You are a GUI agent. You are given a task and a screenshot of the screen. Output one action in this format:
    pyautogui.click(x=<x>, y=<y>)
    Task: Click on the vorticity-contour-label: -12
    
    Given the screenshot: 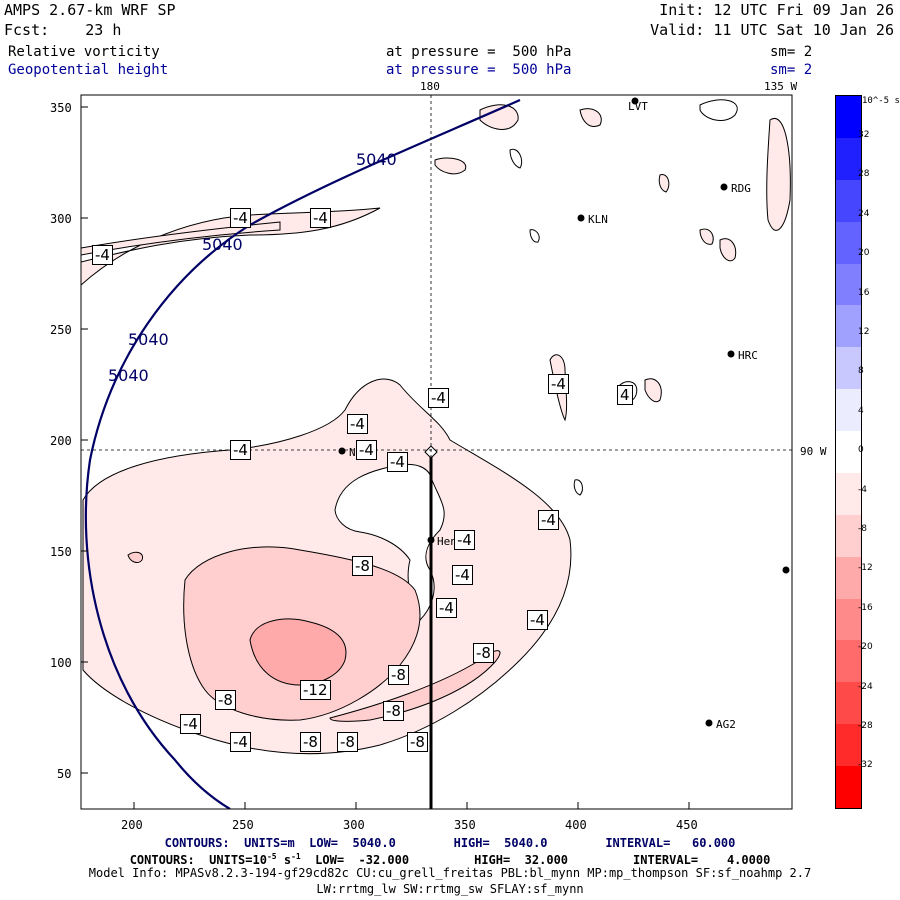 What is the action you would take?
    pyautogui.click(x=315, y=690)
    